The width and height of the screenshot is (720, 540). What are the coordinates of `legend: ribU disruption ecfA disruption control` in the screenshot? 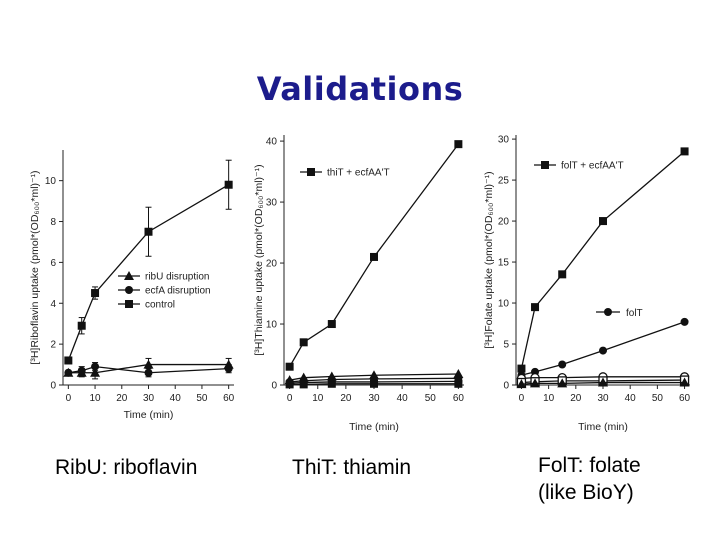 It's located at (164, 291).